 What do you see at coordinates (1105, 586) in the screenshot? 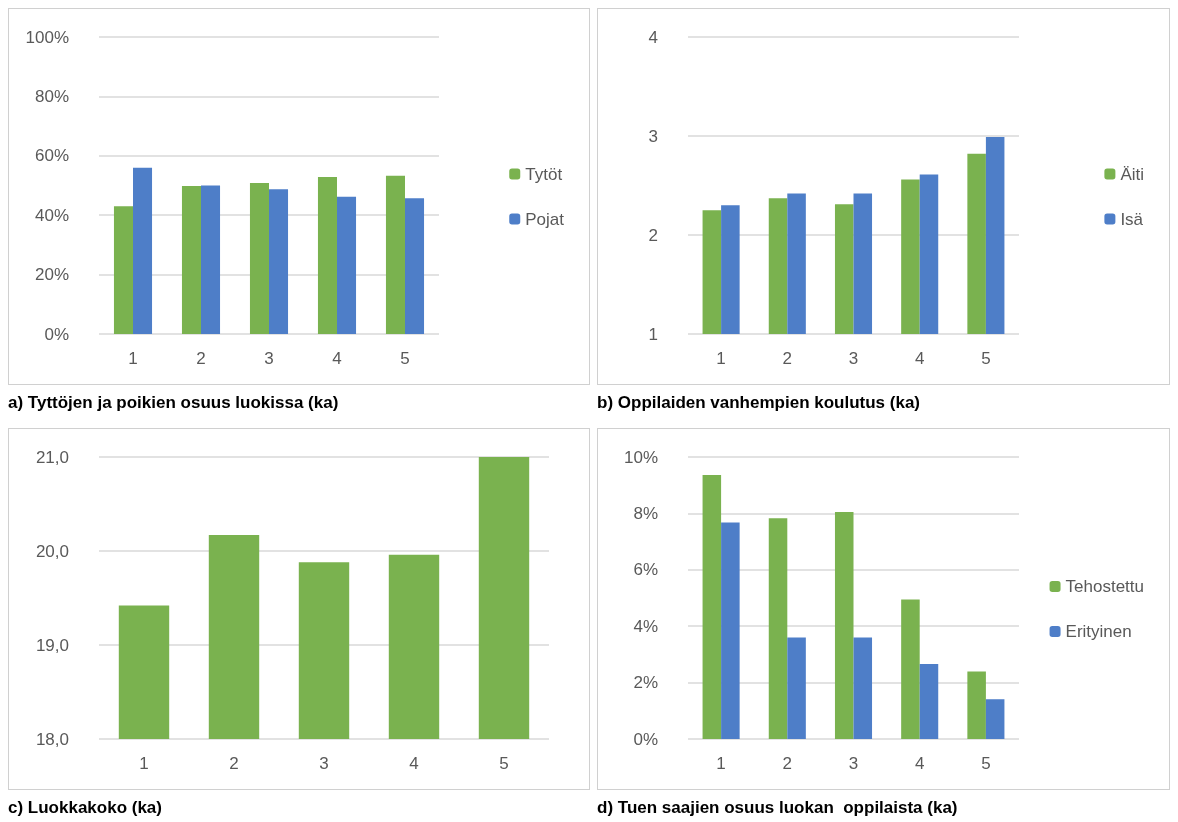
I see `legend-label: Tehostettu` at bounding box center [1105, 586].